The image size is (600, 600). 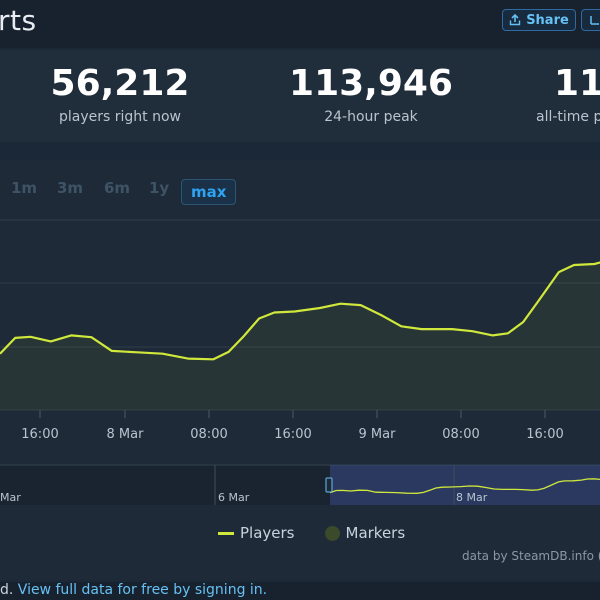 What do you see at coordinates (142, 590) in the screenshot?
I see `view-full-data-link: View full data for free by signing in.` at bounding box center [142, 590].